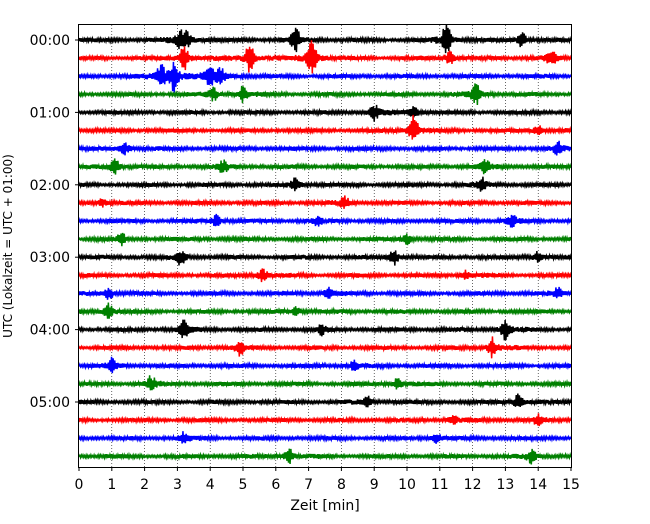 The image size is (650, 524). I want to click on x-tick-label: 12, so click(473, 485).